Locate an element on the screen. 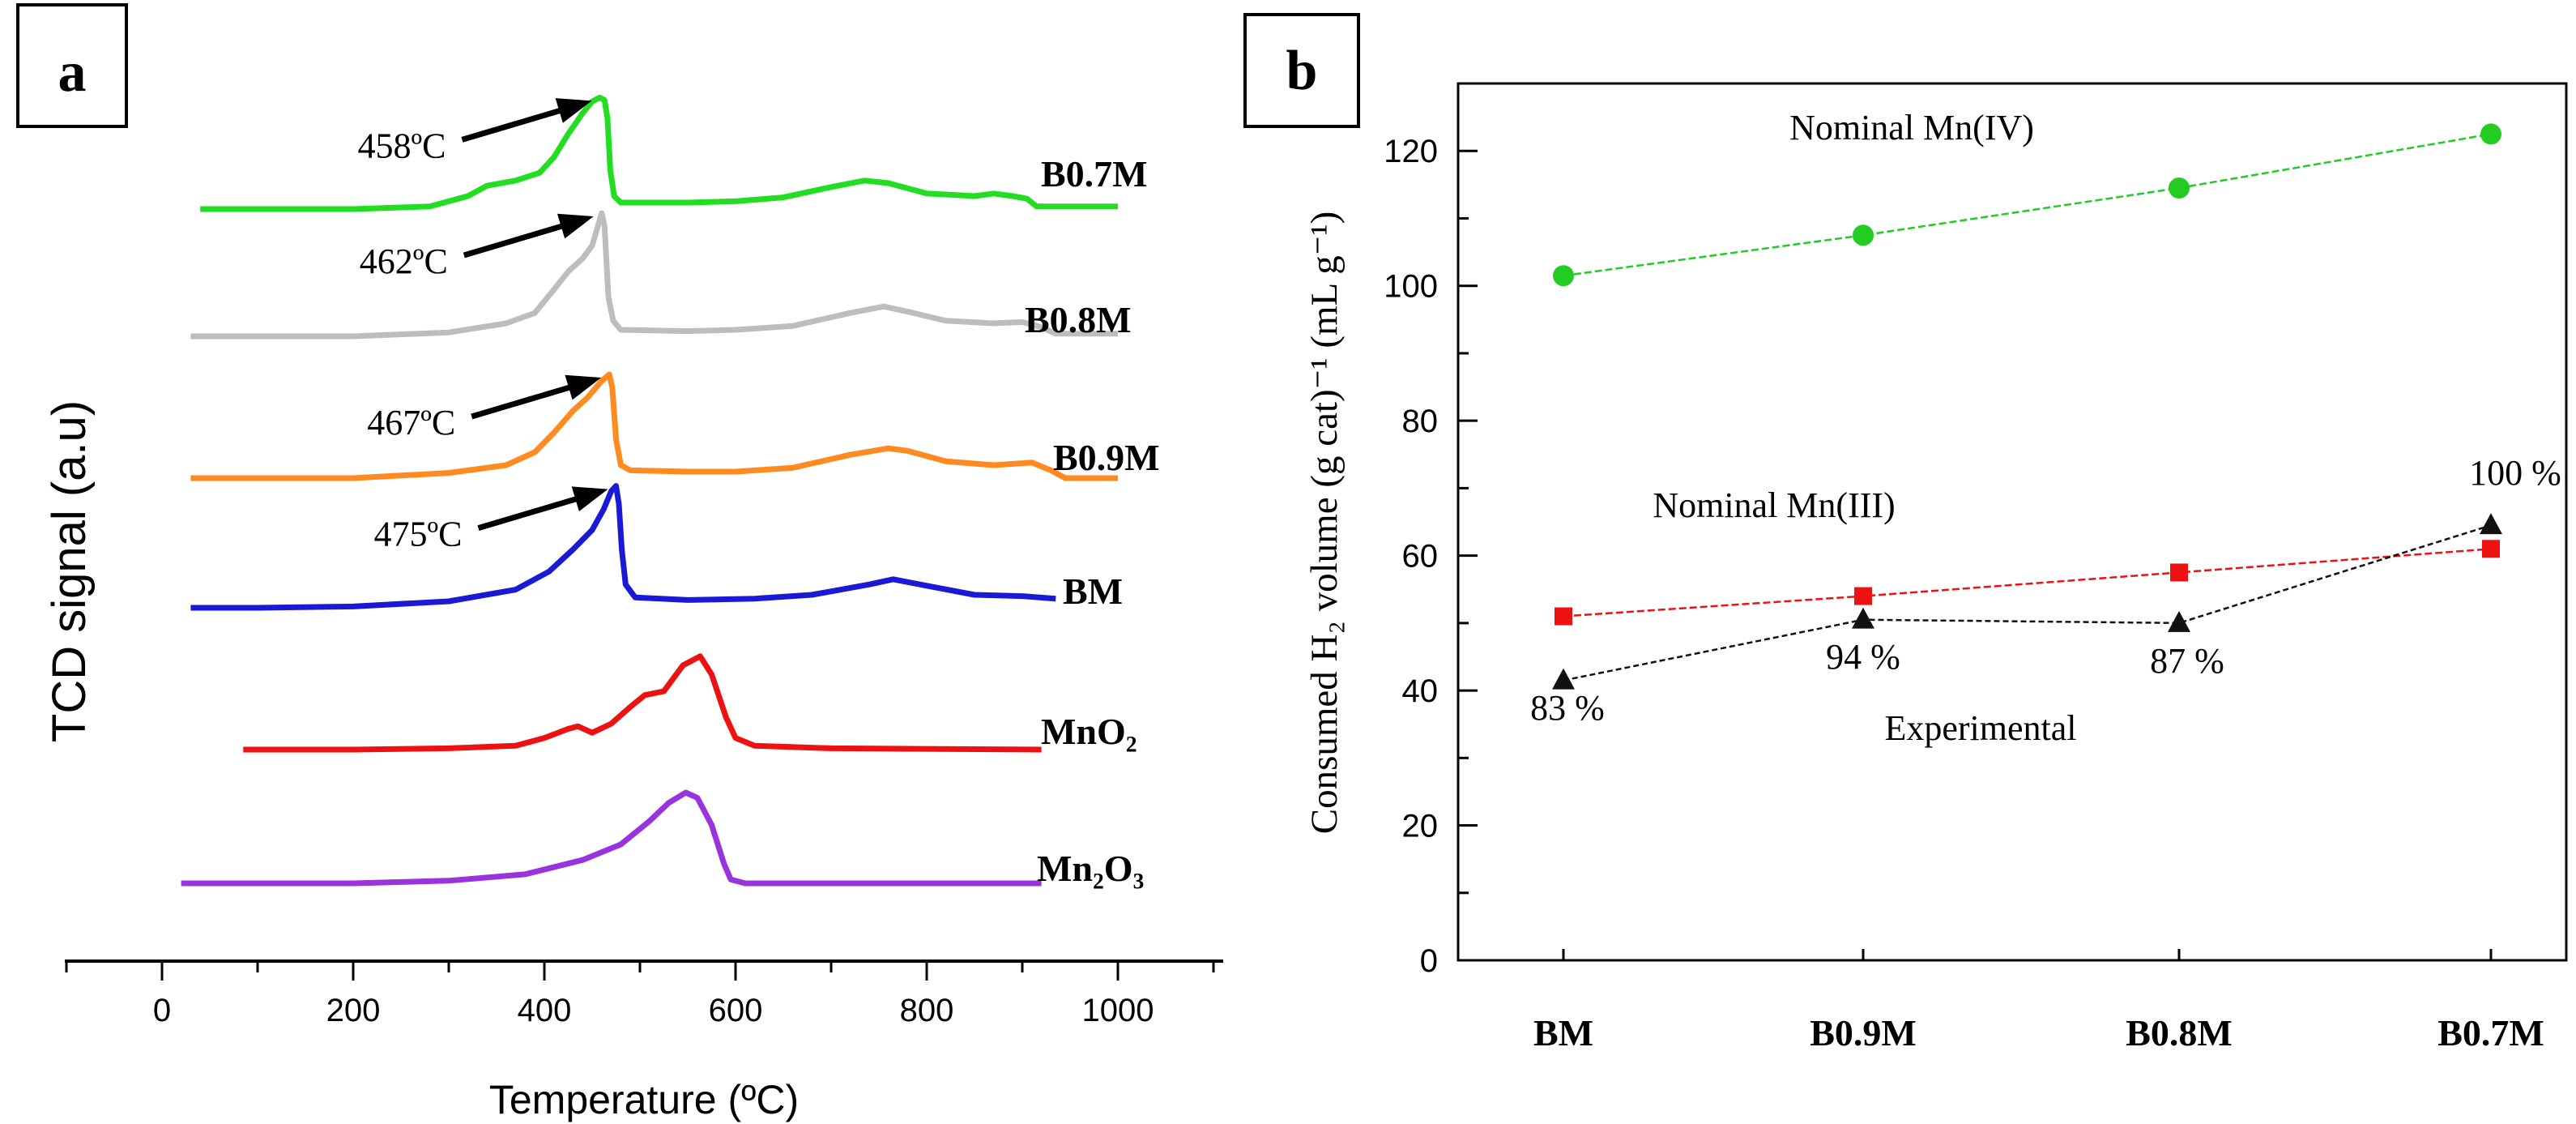 The height and width of the screenshot is (1124, 2576). peak-arrowhead-b0-8m is located at coordinates (575, 226).